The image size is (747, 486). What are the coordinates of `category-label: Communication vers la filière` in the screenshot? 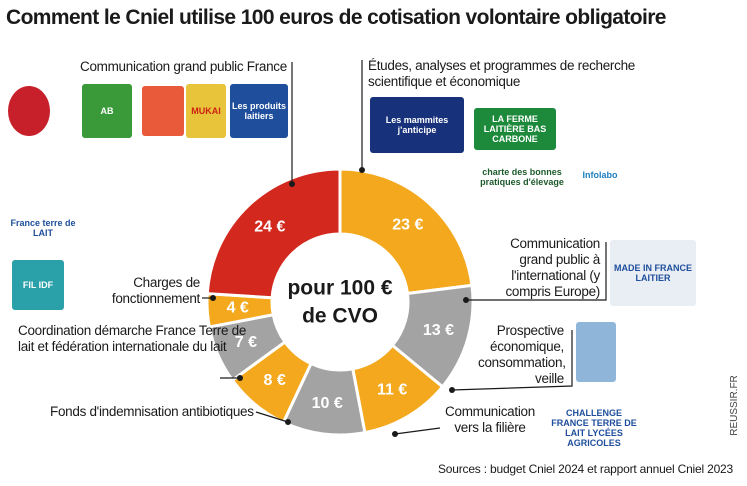 It's located at (490, 419).